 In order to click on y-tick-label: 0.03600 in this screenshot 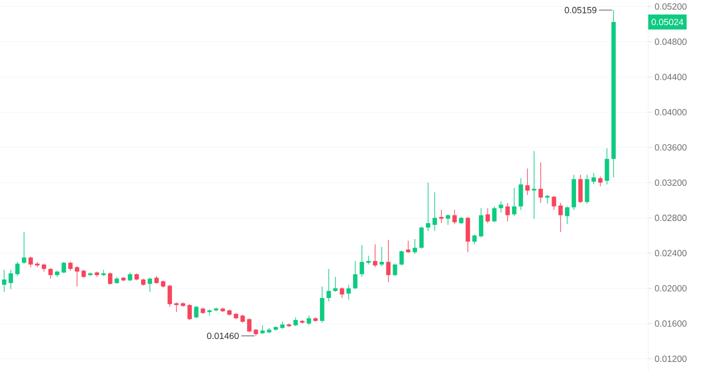, I will do `click(670, 147)`.